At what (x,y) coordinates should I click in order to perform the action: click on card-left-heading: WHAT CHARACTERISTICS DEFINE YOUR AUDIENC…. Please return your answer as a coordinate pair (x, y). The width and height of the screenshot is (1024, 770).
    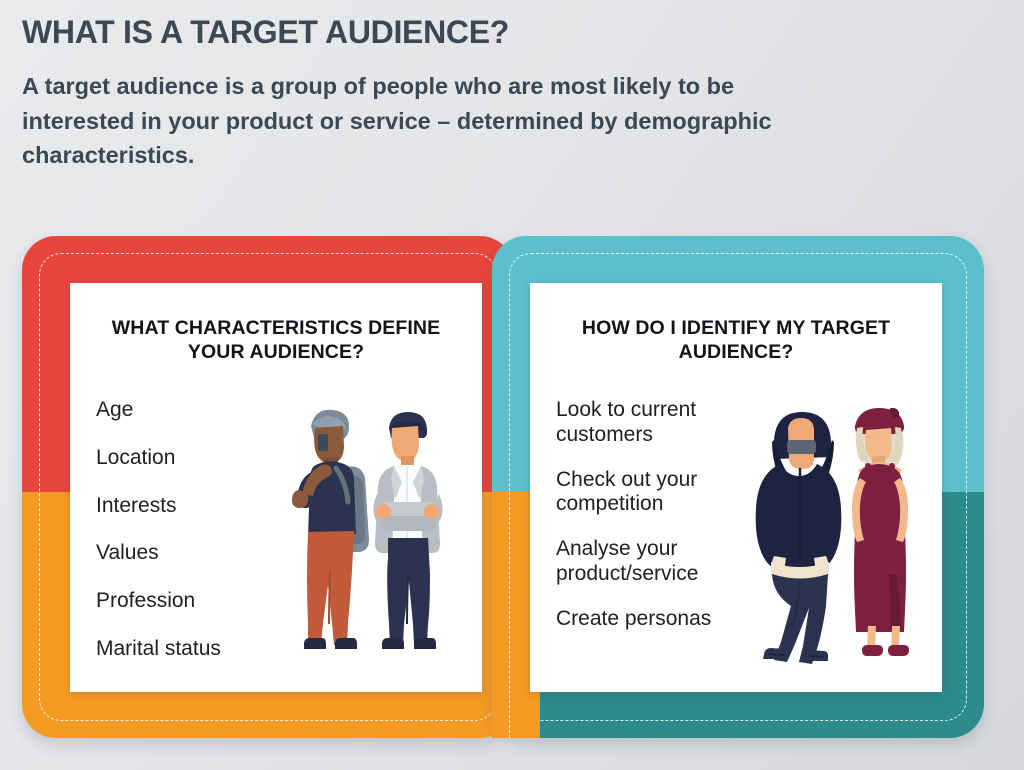
    Looking at the image, I should click on (276, 340).